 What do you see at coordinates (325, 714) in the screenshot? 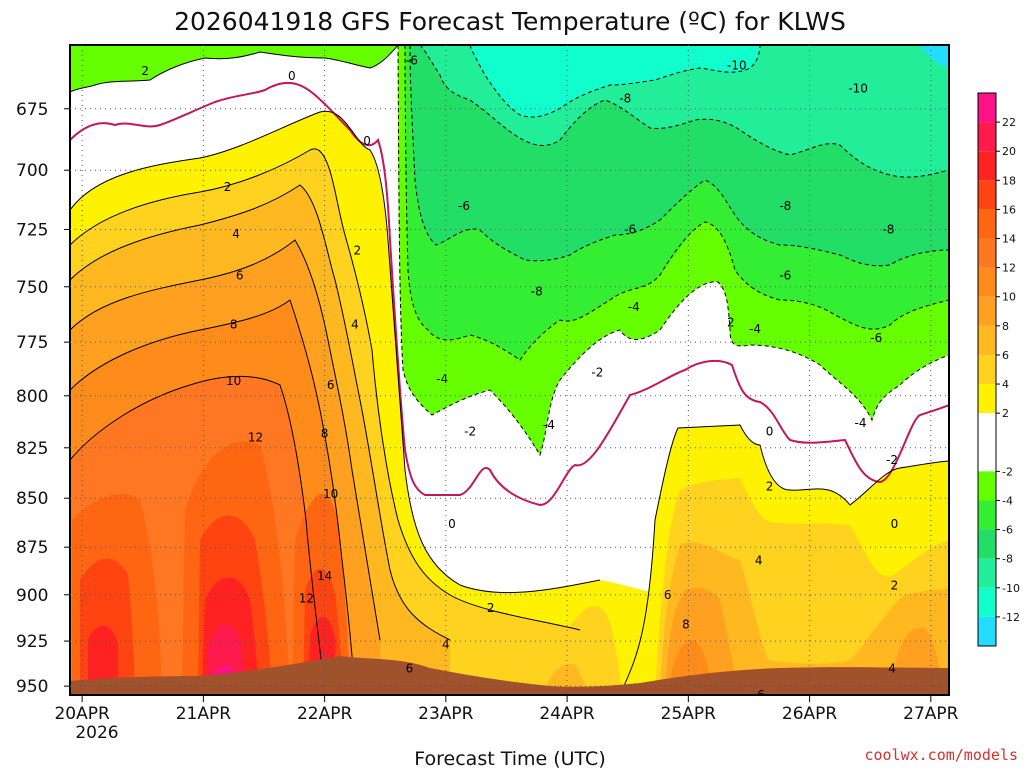
I see `x-tick-label-22APR: 22APR` at bounding box center [325, 714].